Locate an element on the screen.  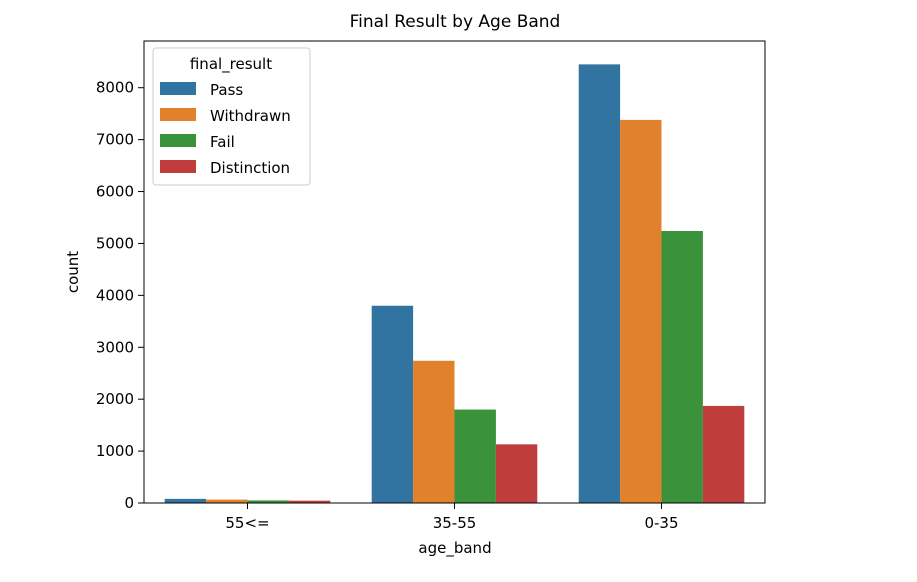
legend-label-withdrawn: Withdrawn is located at coordinates (250, 116).